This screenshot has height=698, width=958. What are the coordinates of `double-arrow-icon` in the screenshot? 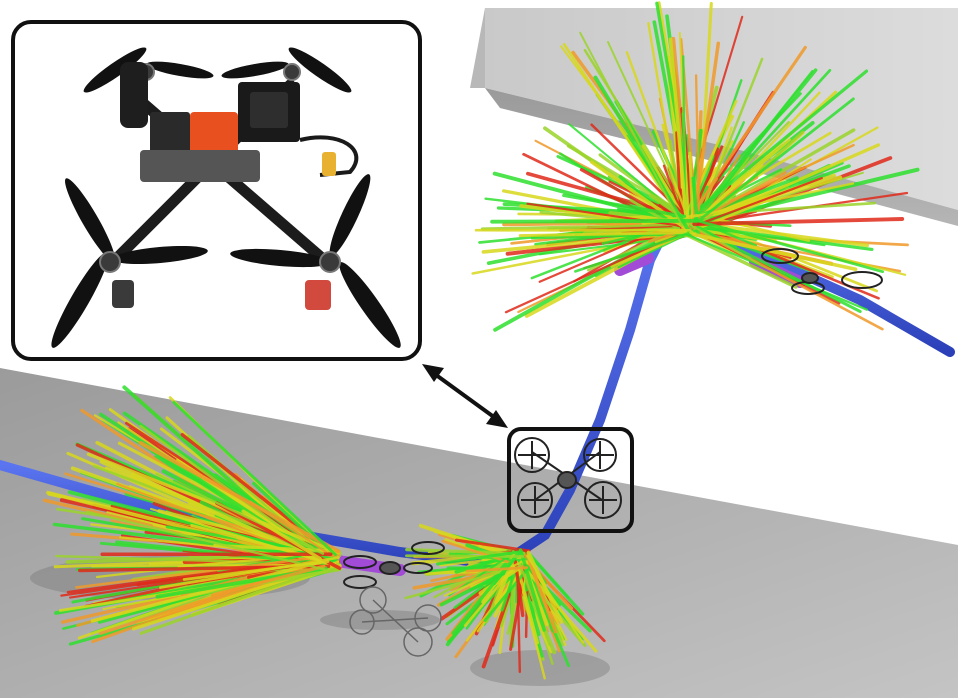 It's located at (465, 396).